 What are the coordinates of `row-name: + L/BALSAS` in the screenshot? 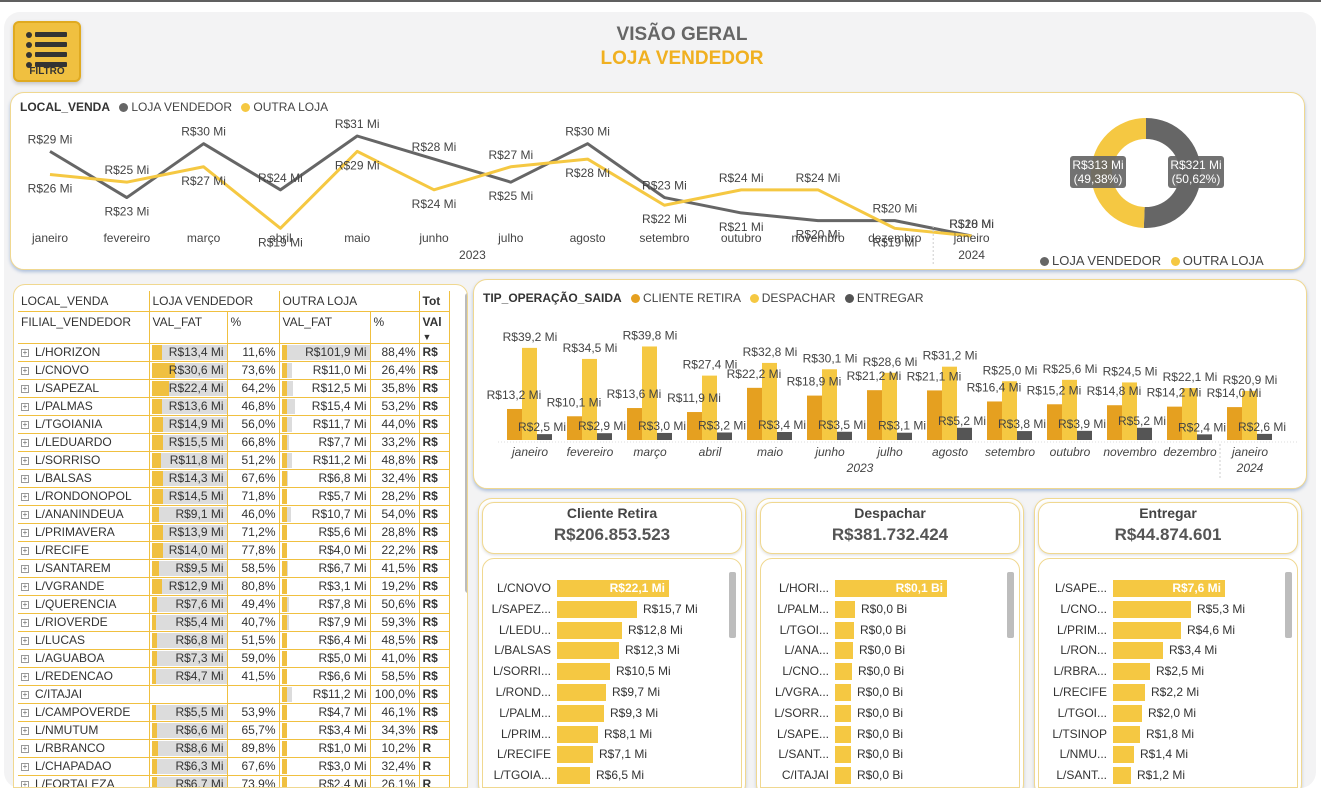 It's located at (84, 478).